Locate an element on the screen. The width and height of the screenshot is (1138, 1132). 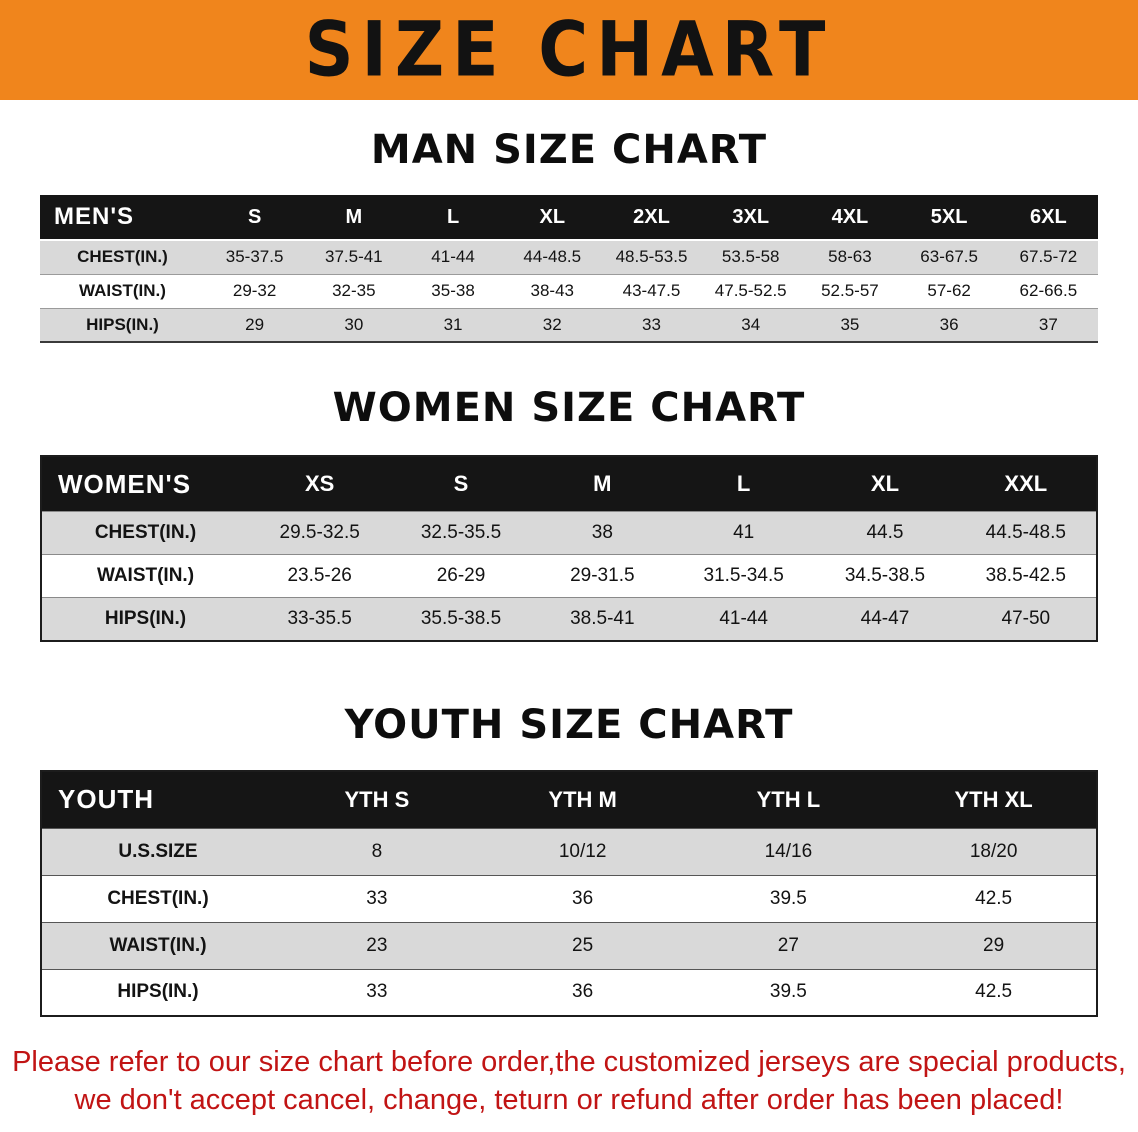
size-value: 35-37.5 is located at coordinates (255, 256).